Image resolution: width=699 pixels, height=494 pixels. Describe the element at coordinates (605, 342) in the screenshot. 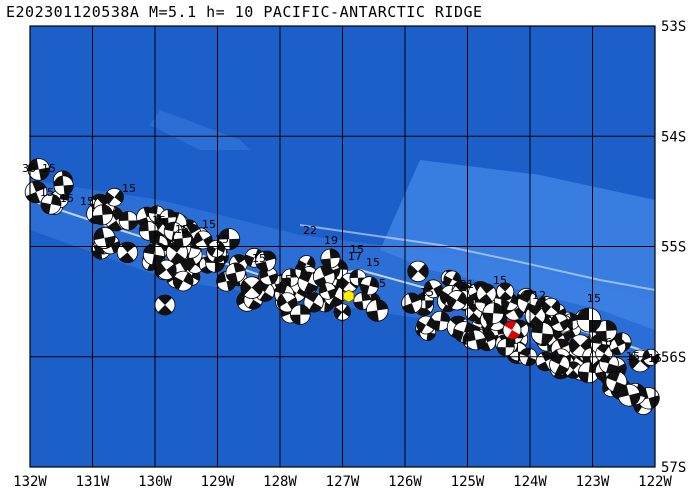

I see `depth-label: 16` at that location.